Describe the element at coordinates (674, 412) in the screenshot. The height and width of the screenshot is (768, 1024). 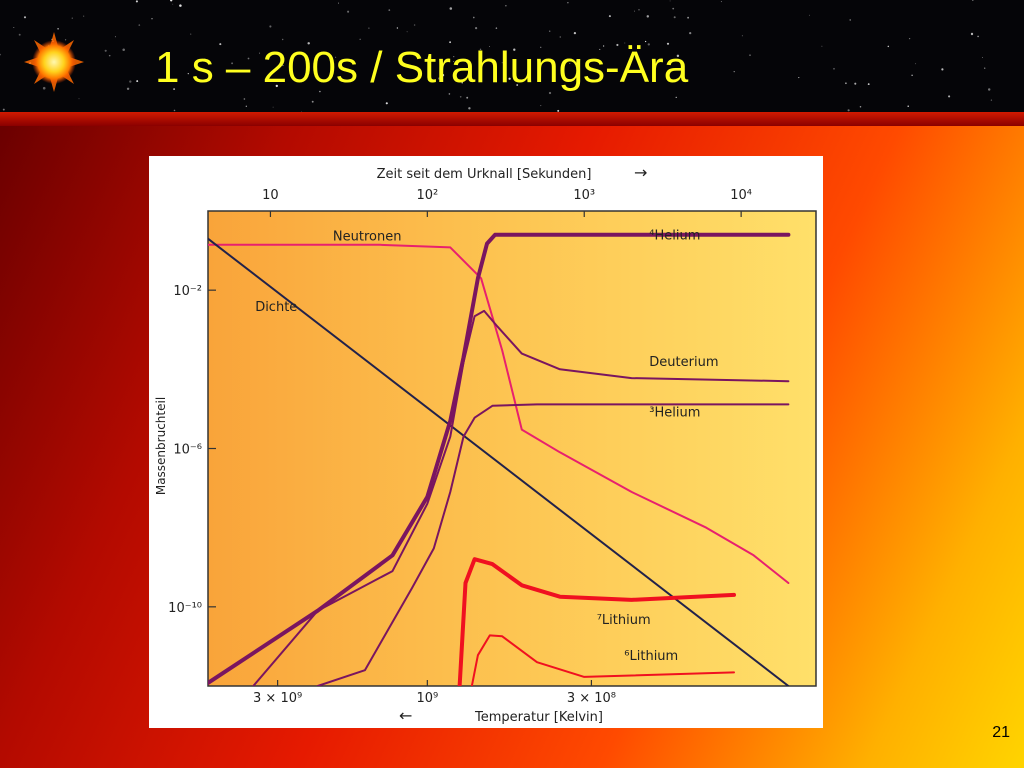
I see `series-label-4: ³Helium` at that location.